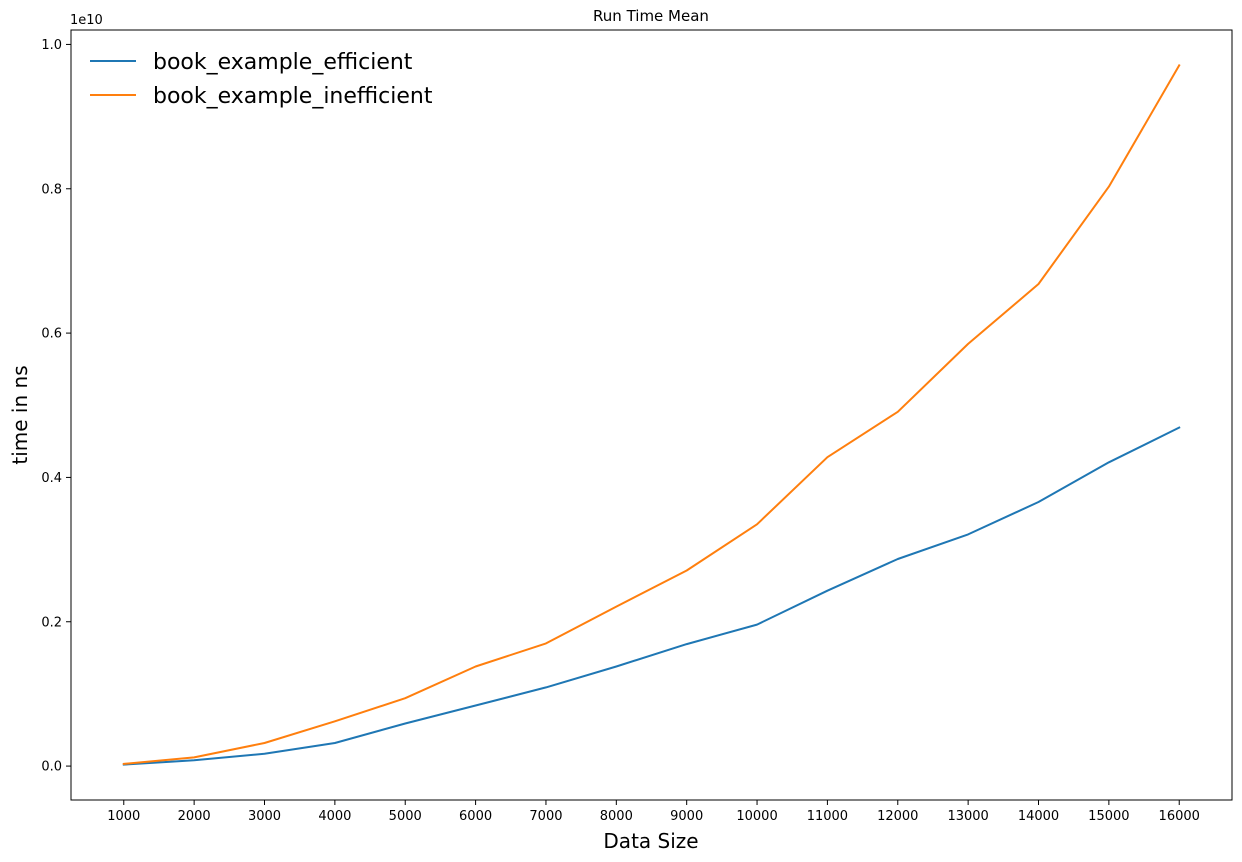  Describe the element at coordinates (194, 816) in the screenshot. I see `x-tick-label: 2000` at that location.